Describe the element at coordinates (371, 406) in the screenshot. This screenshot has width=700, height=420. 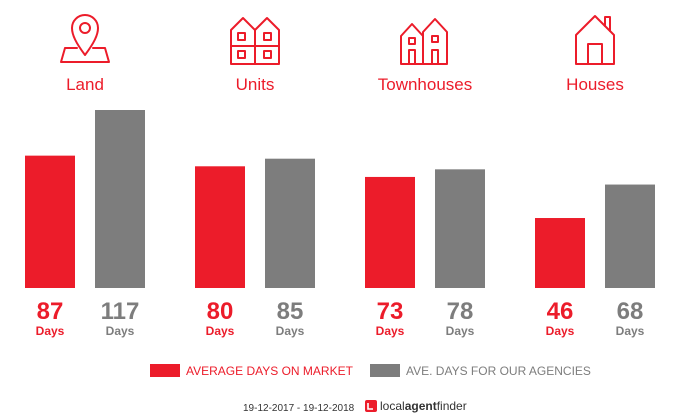
I see `brand-logo-icon` at that location.